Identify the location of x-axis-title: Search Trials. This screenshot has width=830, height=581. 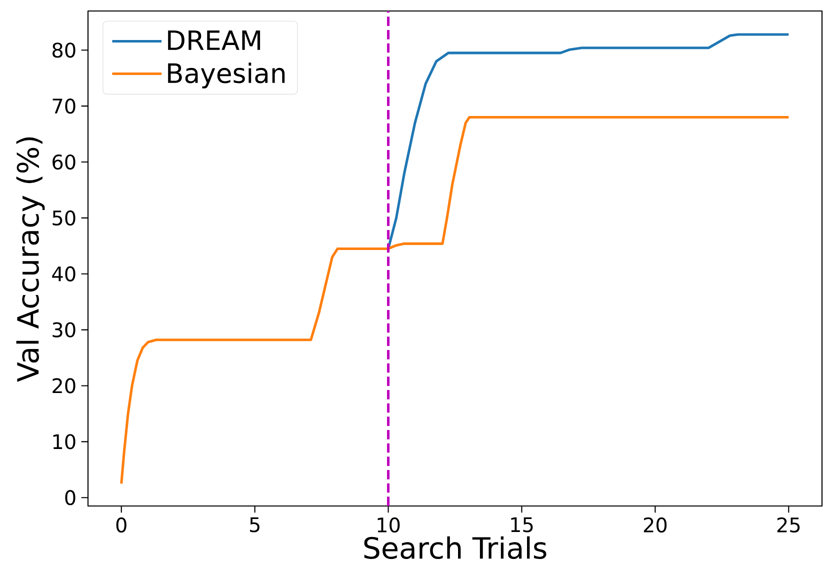
(455, 548).